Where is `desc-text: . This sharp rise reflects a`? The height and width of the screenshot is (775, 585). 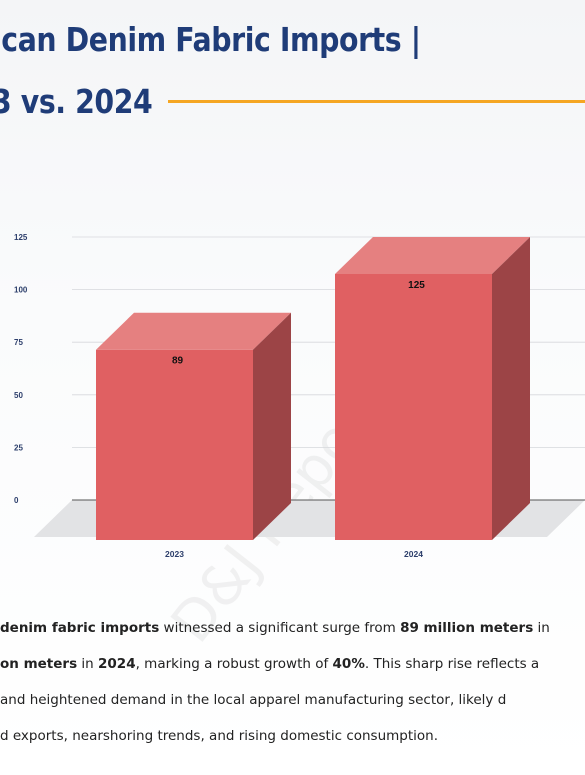
desc-text: . This sharp rise reflects a is located at coordinates (452, 664).